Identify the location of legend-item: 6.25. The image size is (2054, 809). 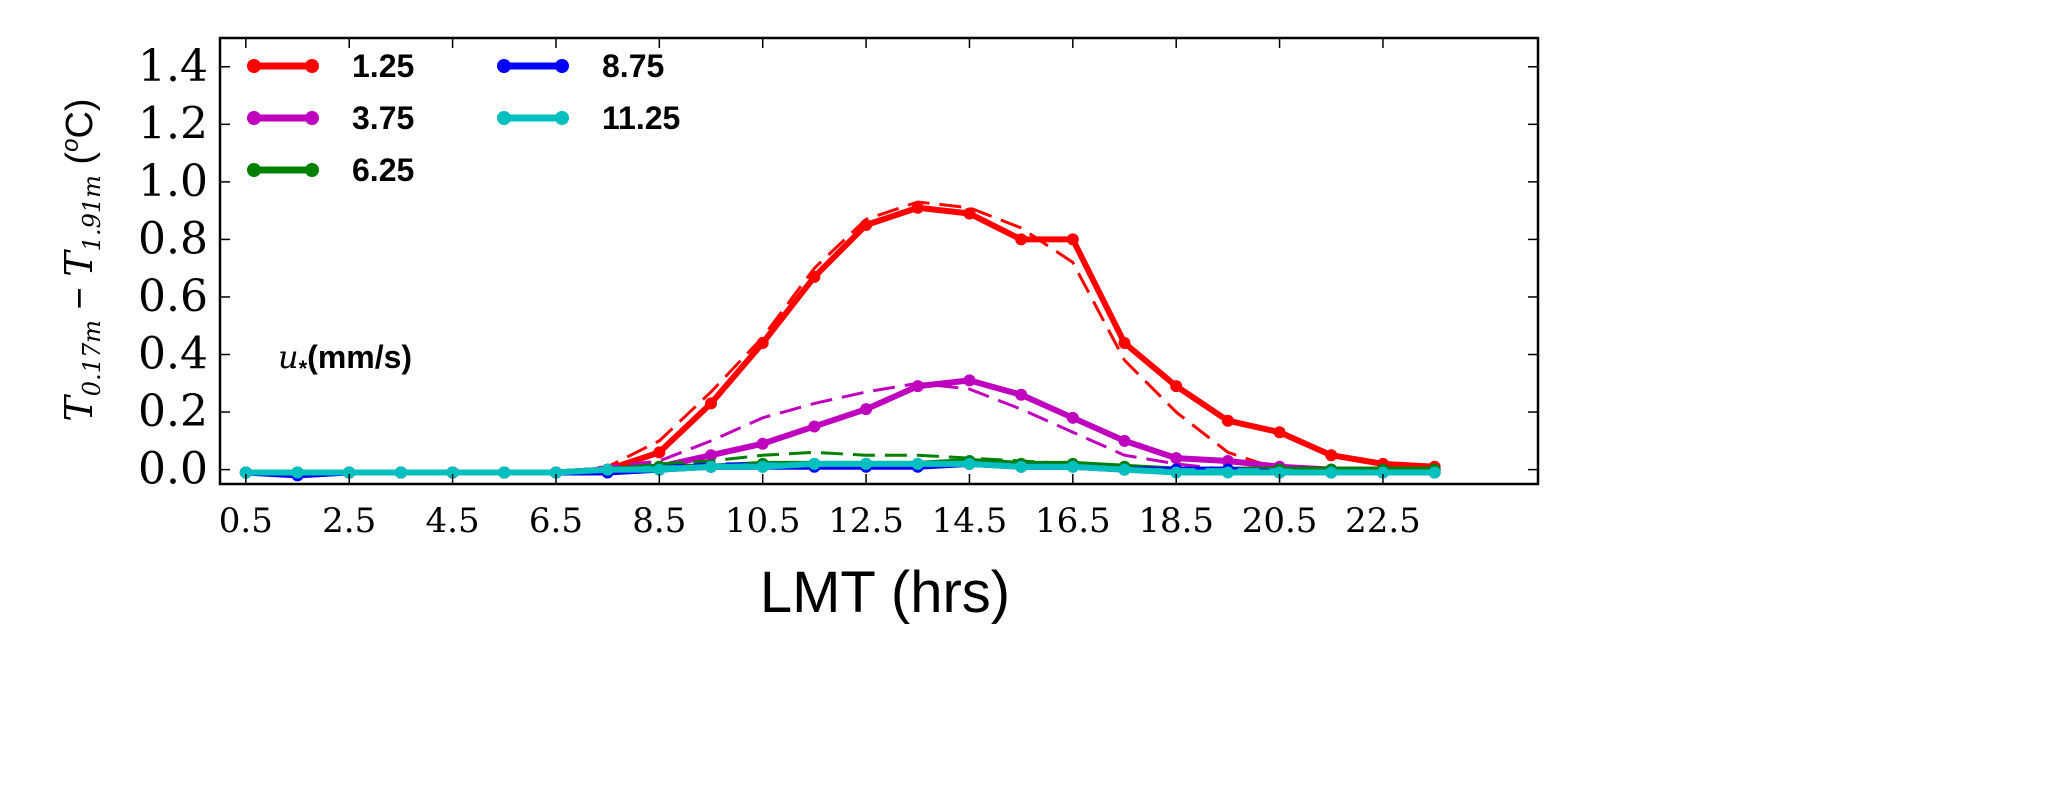
(330, 170).